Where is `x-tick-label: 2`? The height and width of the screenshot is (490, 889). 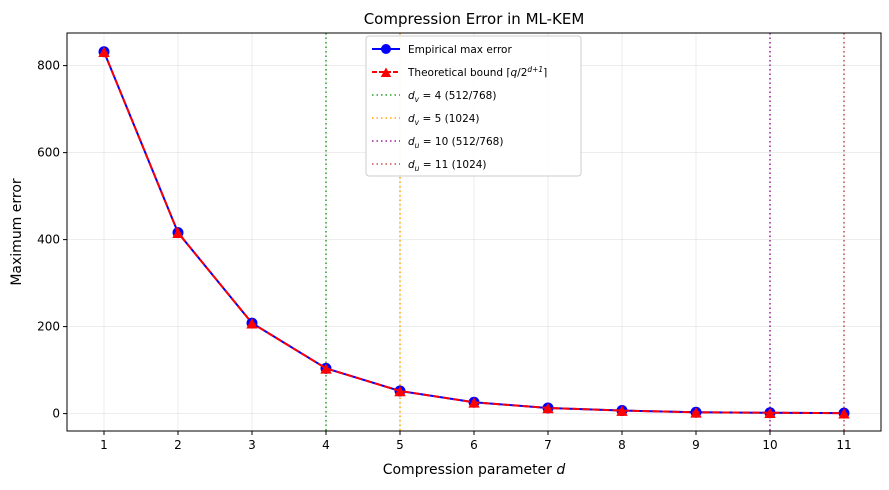 x-tick-label: 2 is located at coordinates (178, 445).